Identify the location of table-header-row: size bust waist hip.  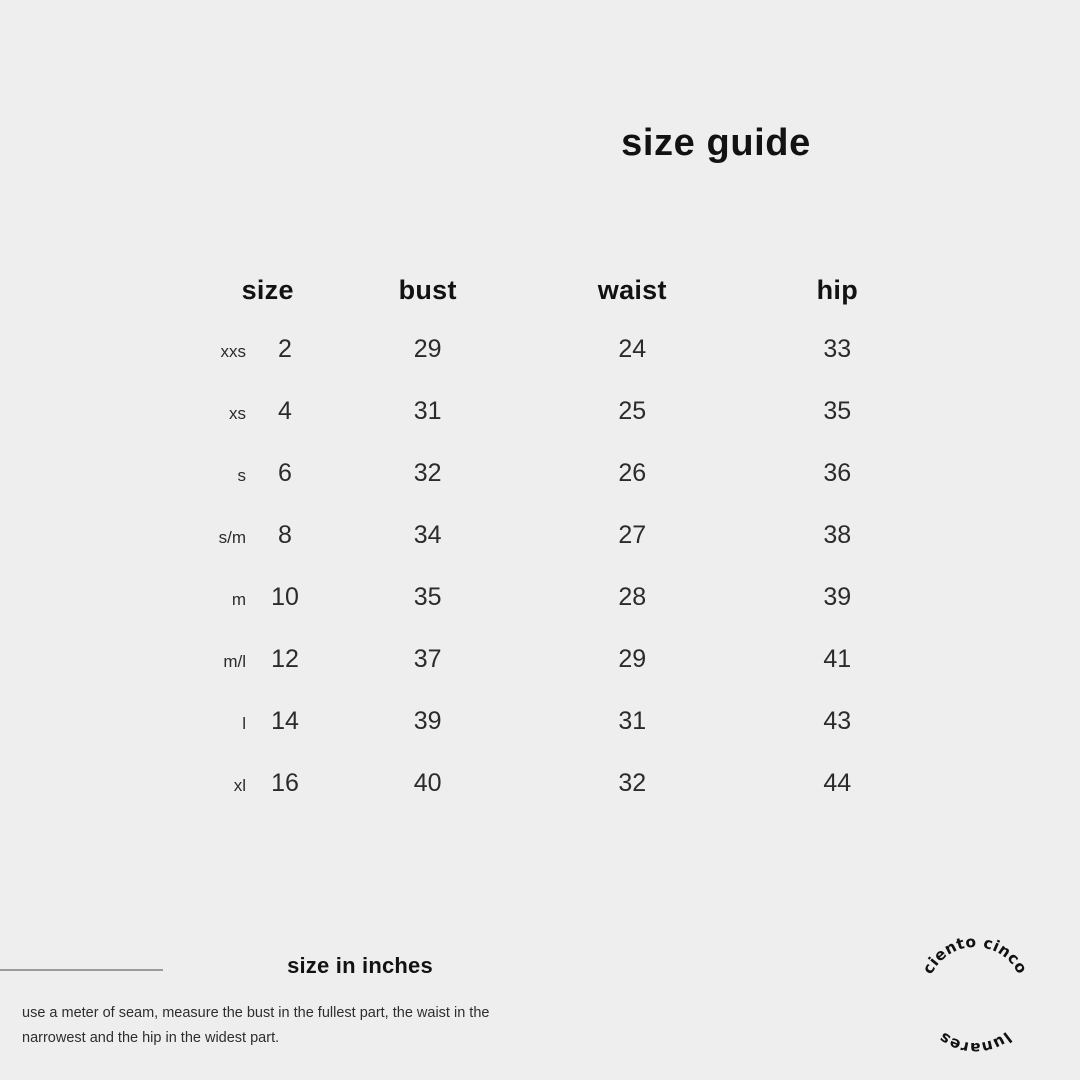
(545, 296).